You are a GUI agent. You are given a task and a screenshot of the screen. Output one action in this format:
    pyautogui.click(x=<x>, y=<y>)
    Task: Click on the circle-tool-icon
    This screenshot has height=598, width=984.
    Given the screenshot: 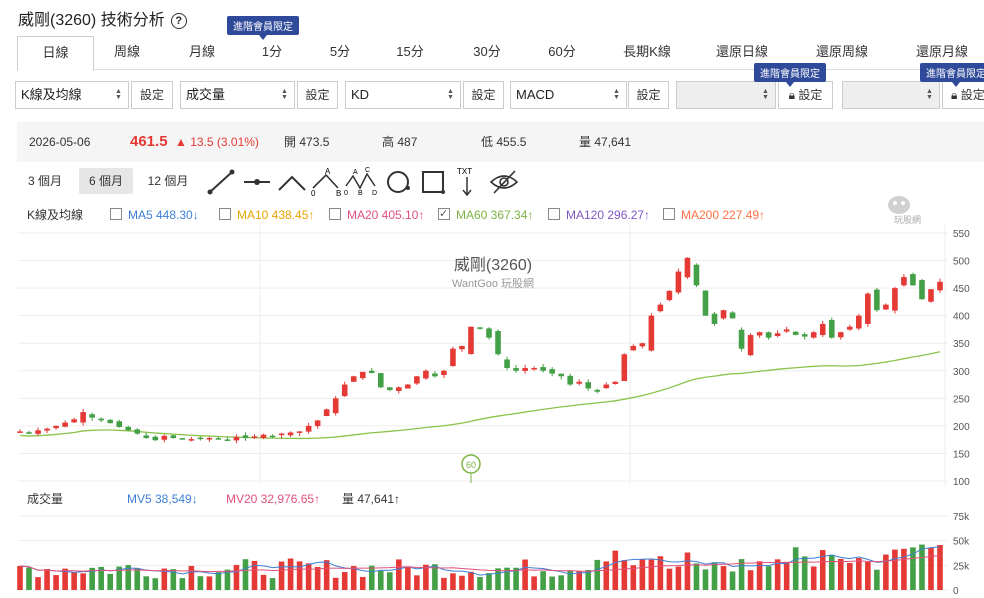 What is the action you would take?
    pyautogui.click(x=398, y=182)
    